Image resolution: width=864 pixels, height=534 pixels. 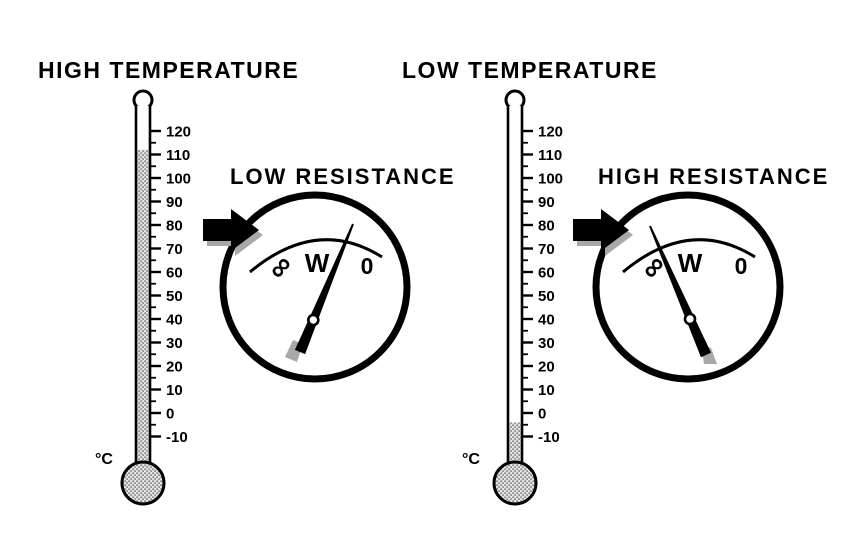 I want to click on right-arrow, so click(x=603, y=232).